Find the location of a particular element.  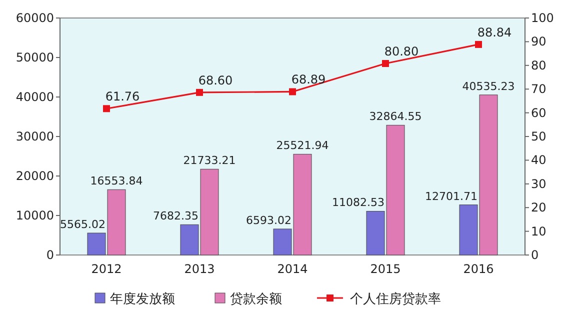

text: 7682.35 is located at coordinates (175, 216).